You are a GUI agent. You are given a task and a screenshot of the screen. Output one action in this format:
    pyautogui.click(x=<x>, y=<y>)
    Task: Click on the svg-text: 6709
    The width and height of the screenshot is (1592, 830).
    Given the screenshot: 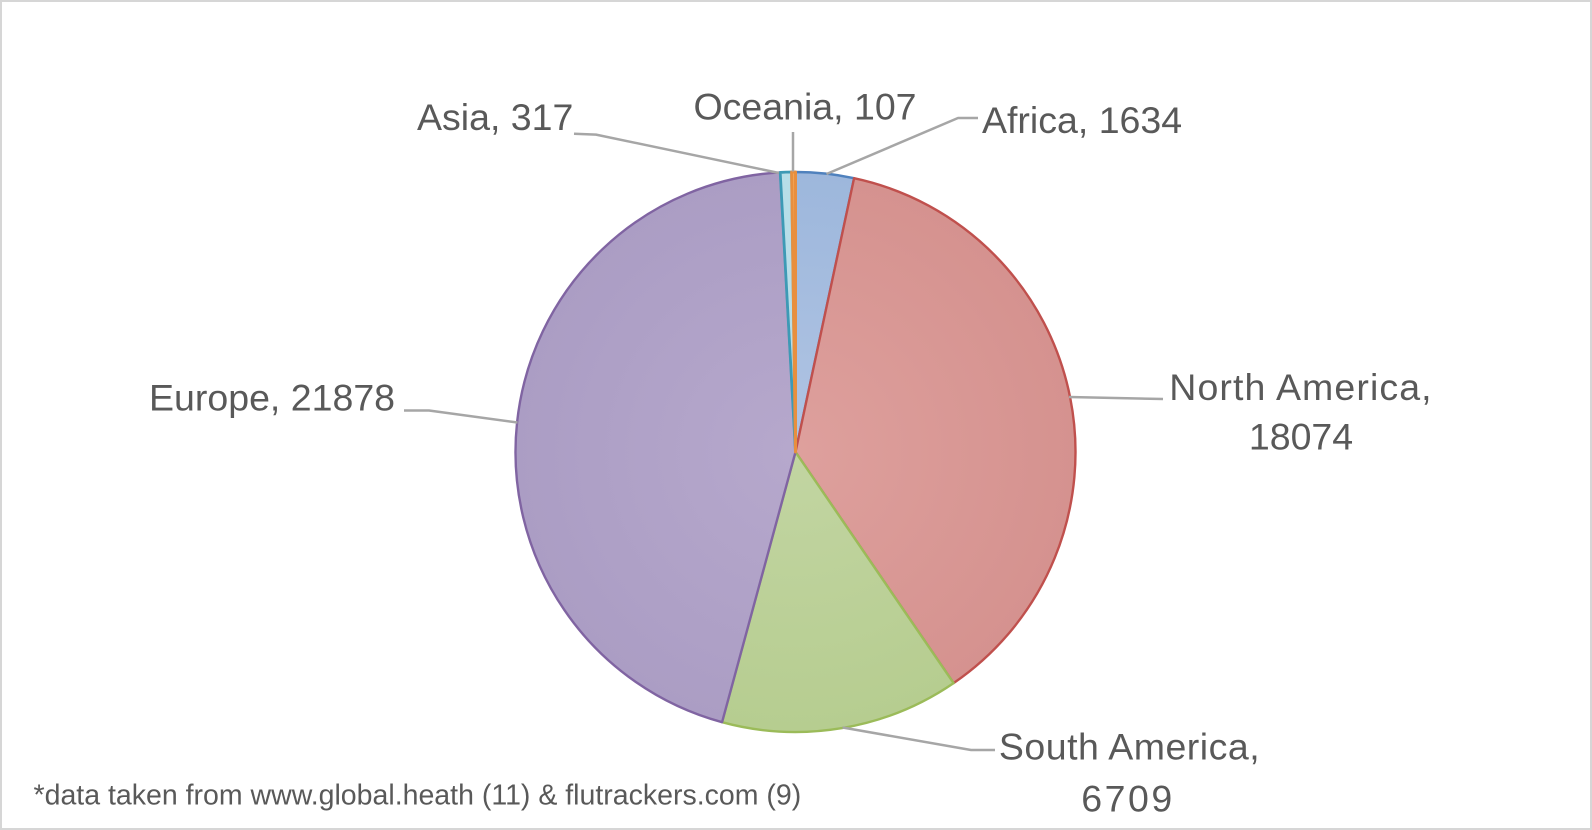 What is the action you would take?
    pyautogui.click(x=1127, y=798)
    